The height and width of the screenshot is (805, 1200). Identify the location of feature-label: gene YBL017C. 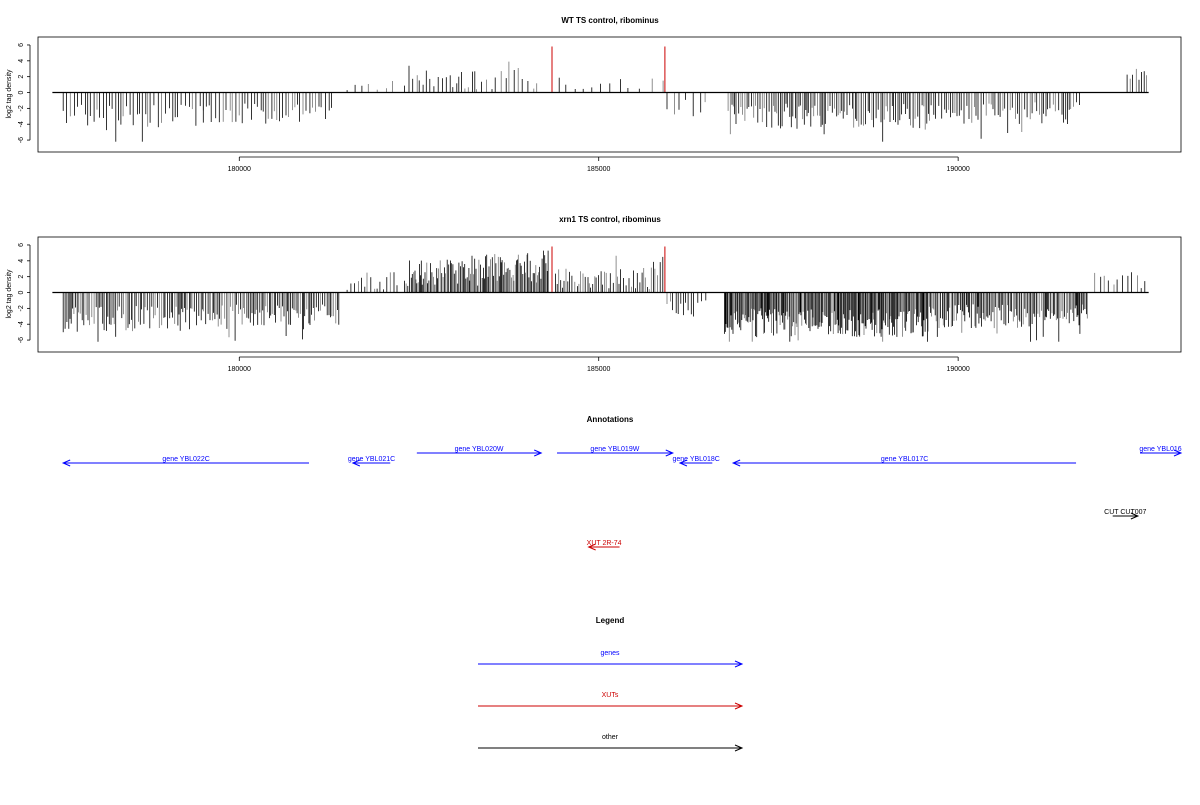
(904, 459).